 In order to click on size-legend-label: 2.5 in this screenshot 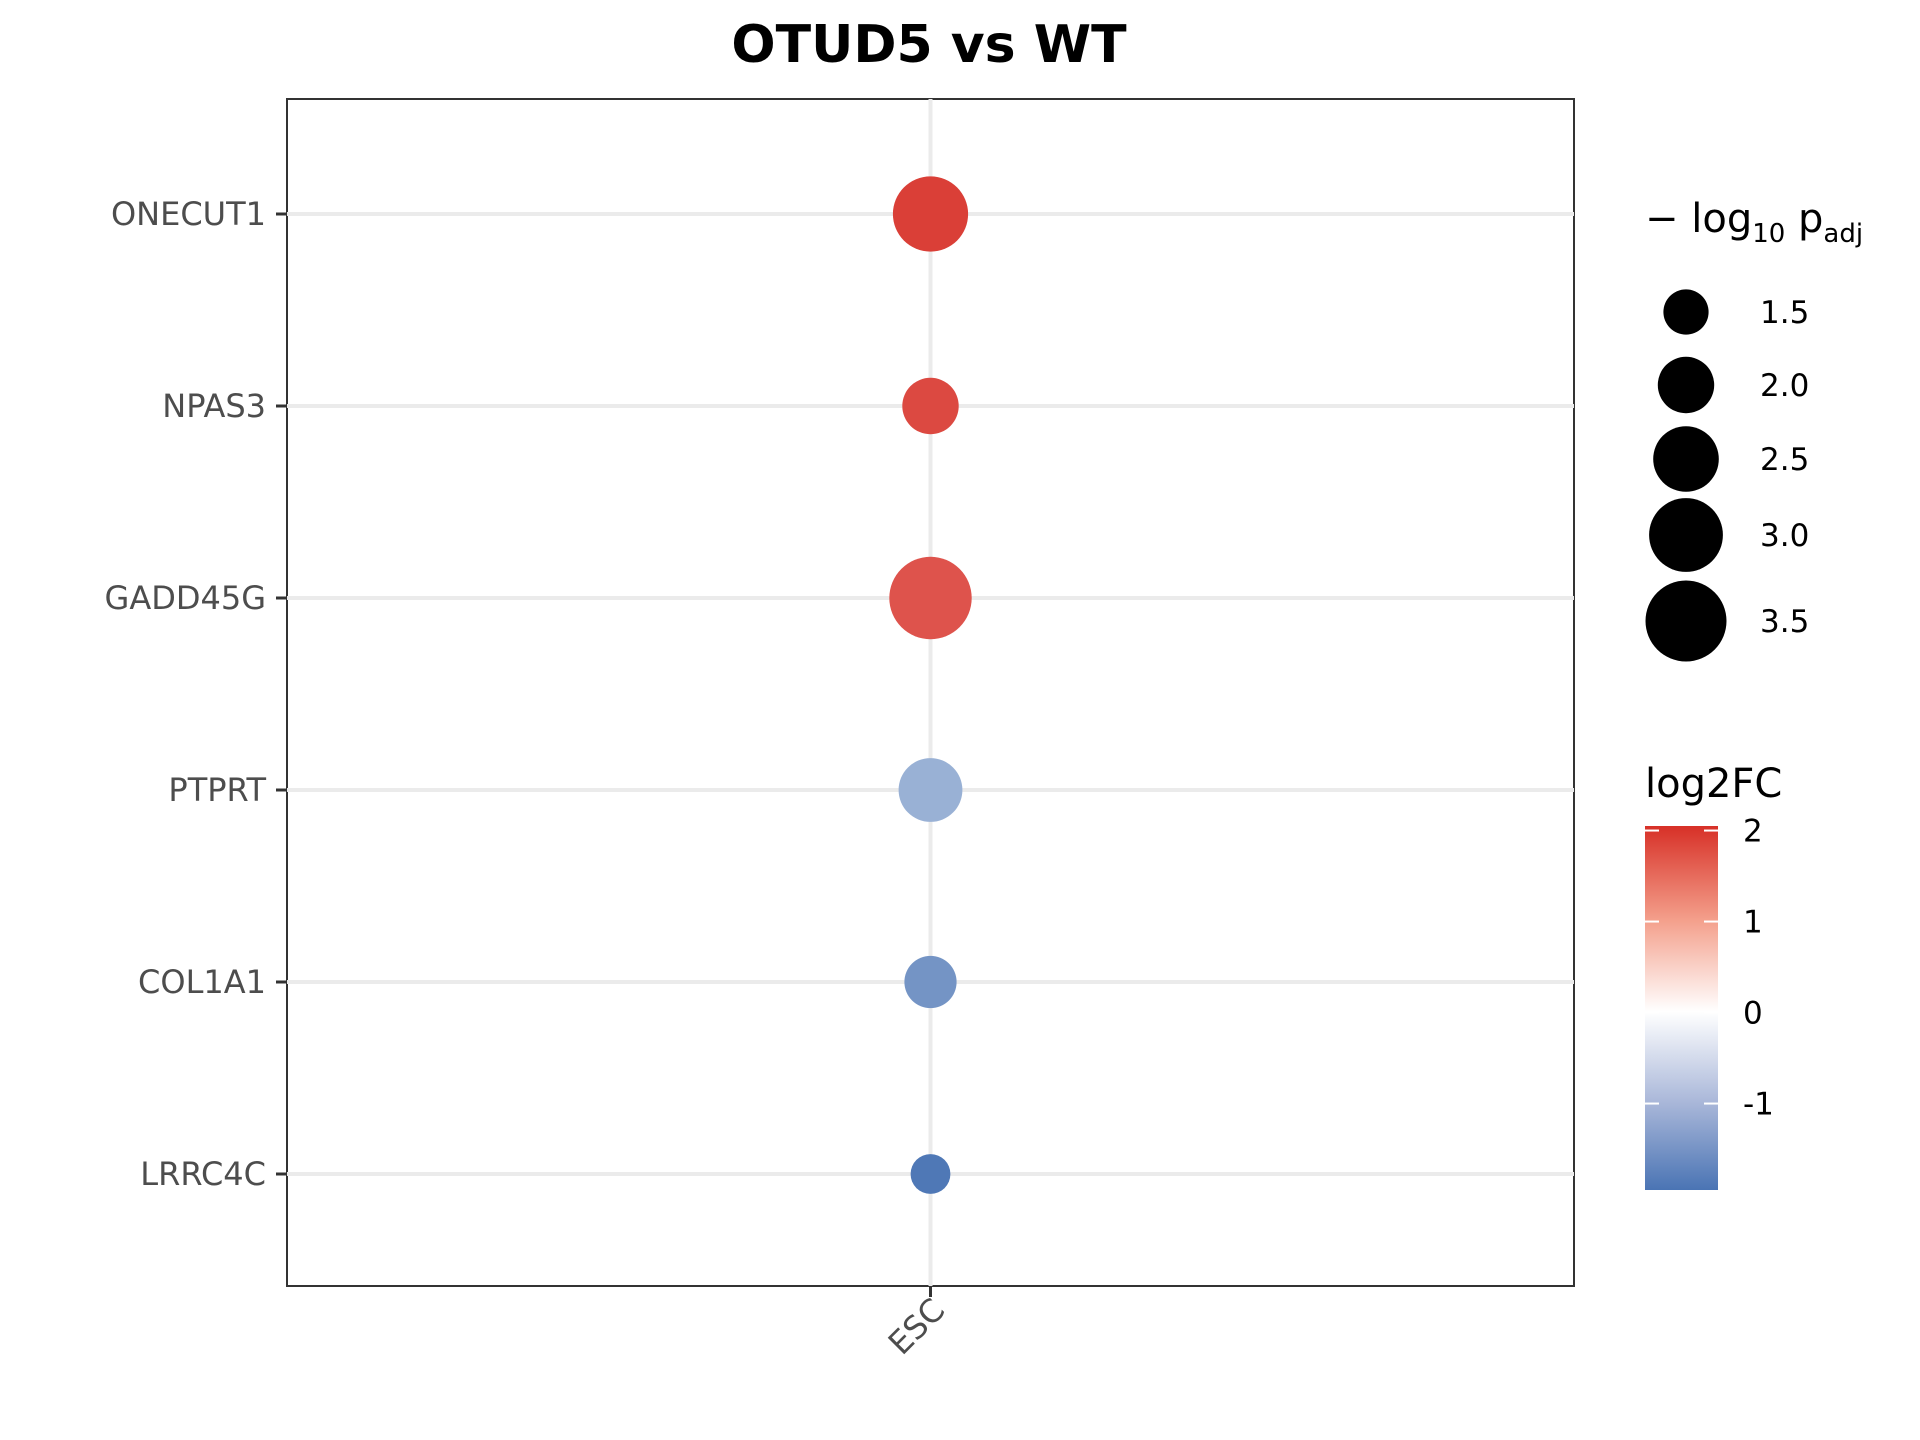, I will do `click(1784, 460)`.